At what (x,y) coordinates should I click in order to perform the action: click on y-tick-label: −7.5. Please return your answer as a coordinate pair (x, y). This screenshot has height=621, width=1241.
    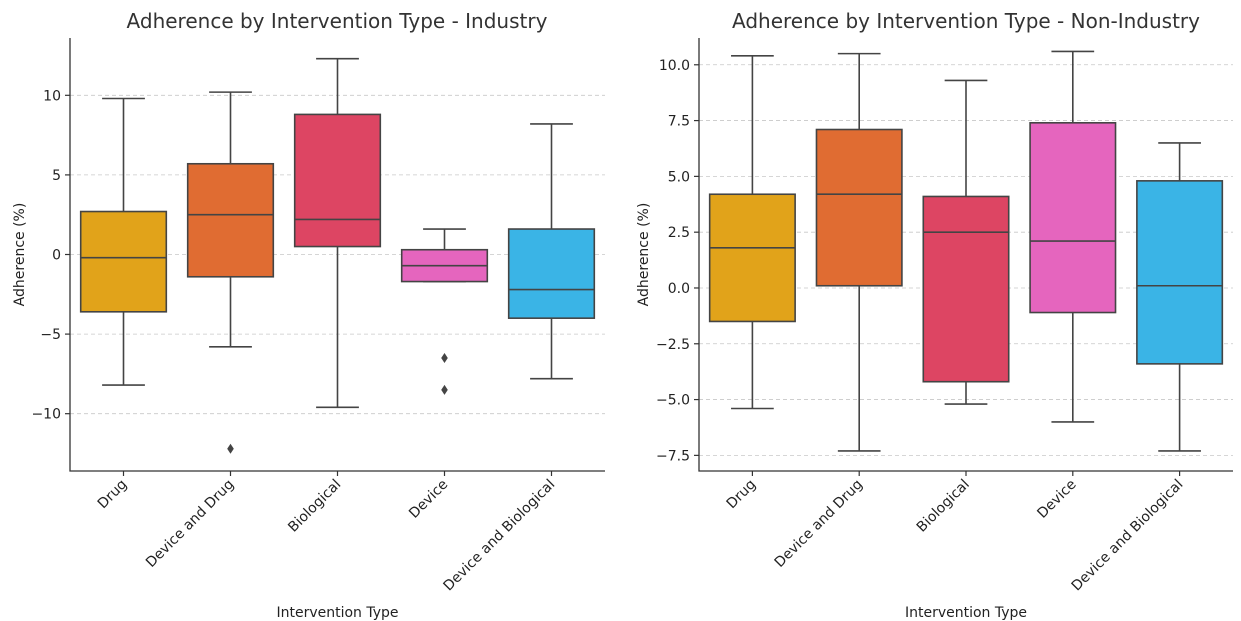
    Looking at the image, I should click on (673, 456).